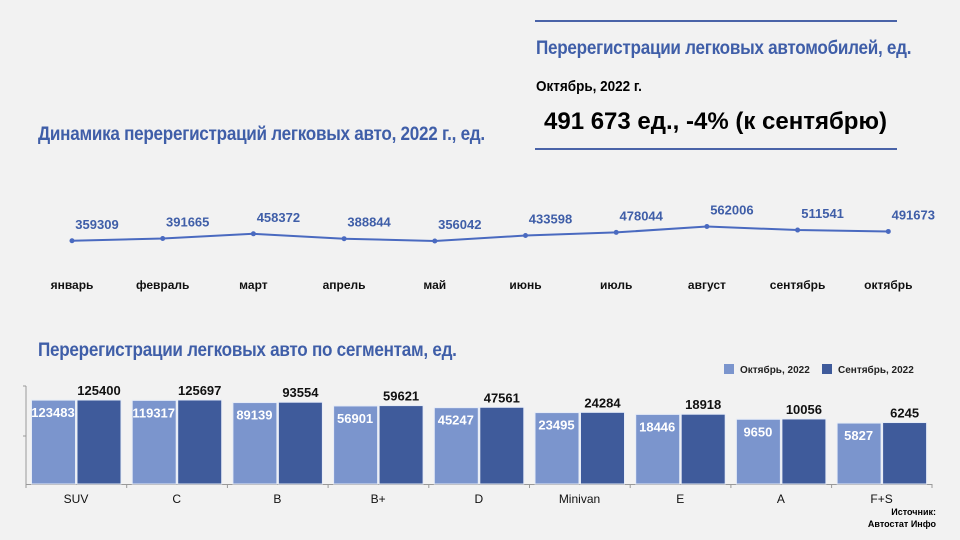 The height and width of the screenshot is (540, 960). I want to click on bar-label-september: 47561, so click(502, 397).